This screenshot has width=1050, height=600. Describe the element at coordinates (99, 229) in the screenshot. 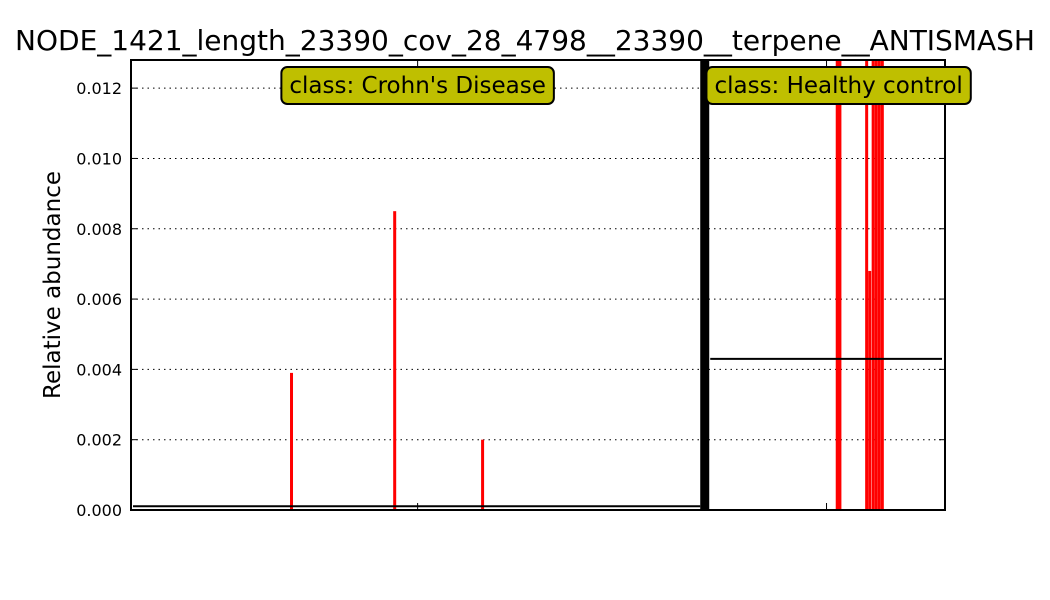

I see `y-tick-label: 0.008` at that location.